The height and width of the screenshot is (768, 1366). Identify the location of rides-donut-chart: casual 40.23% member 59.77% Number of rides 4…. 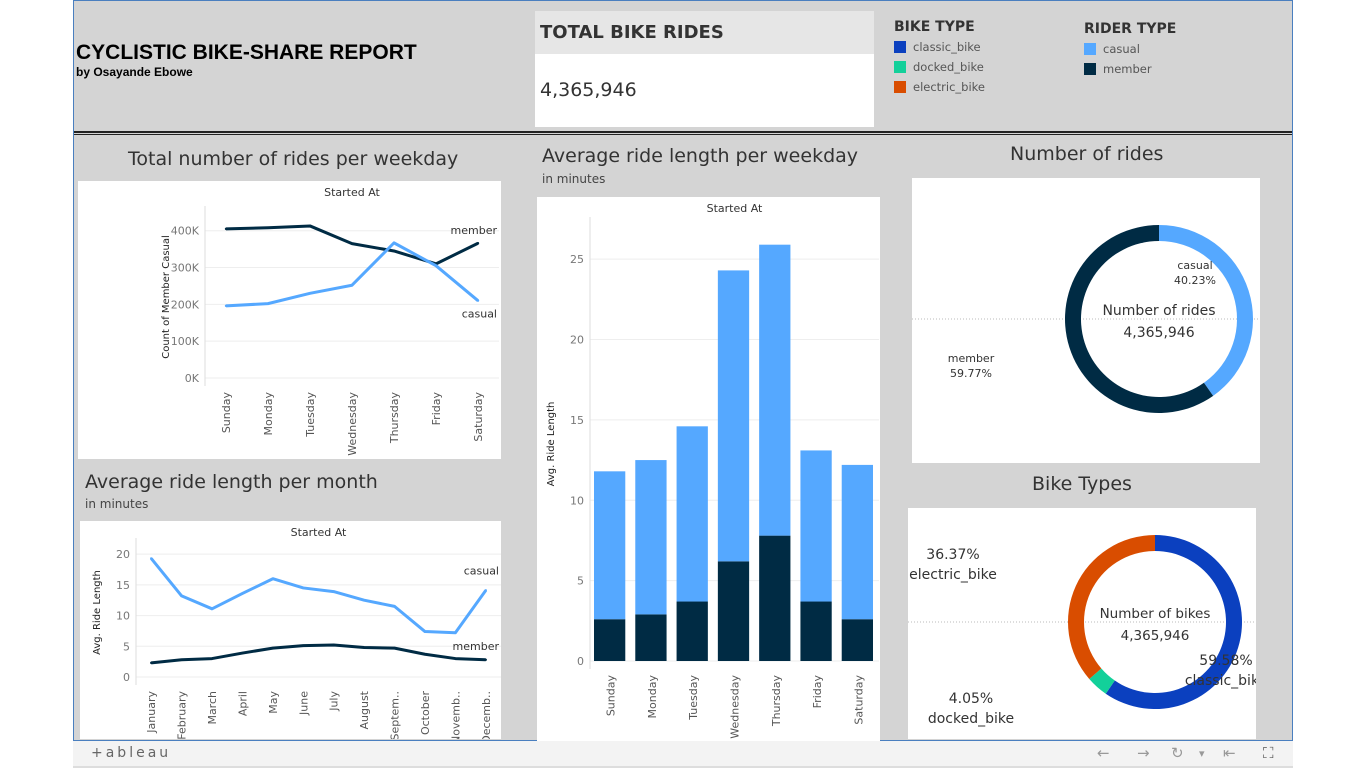
(1086, 320).